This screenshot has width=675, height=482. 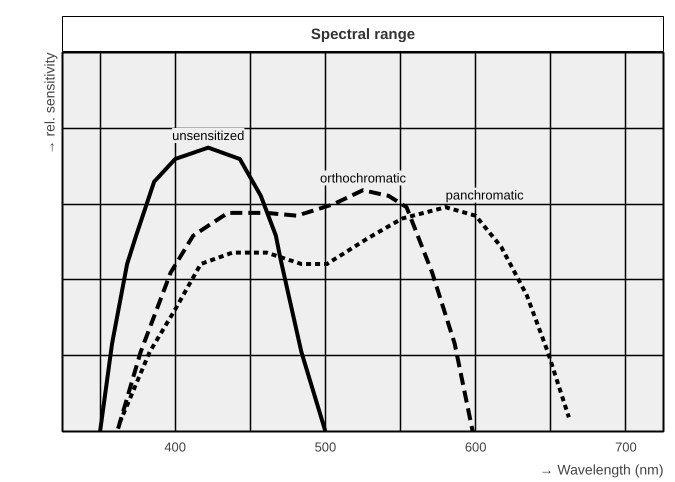 What do you see at coordinates (175, 447) in the screenshot?
I see `x-tick-label: 400` at bounding box center [175, 447].